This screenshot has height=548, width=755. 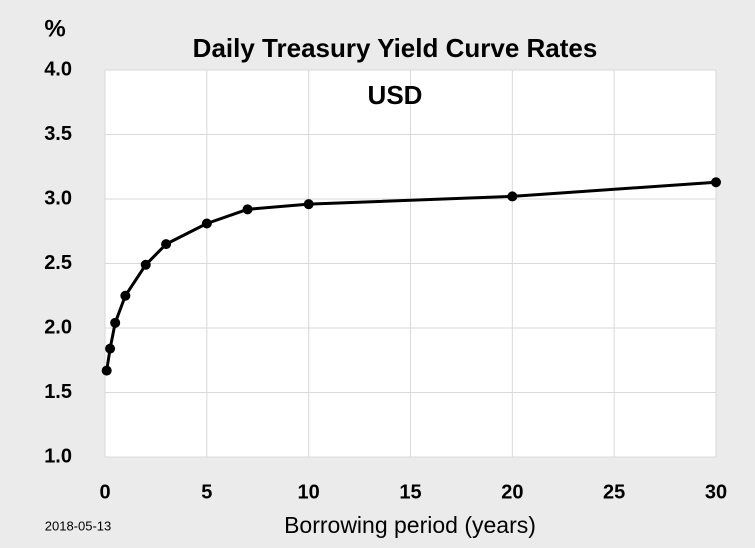 What do you see at coordinates (104, 492) in the screenshot?
I see `x-tick-label: 0` at bounding box center [104, 492].